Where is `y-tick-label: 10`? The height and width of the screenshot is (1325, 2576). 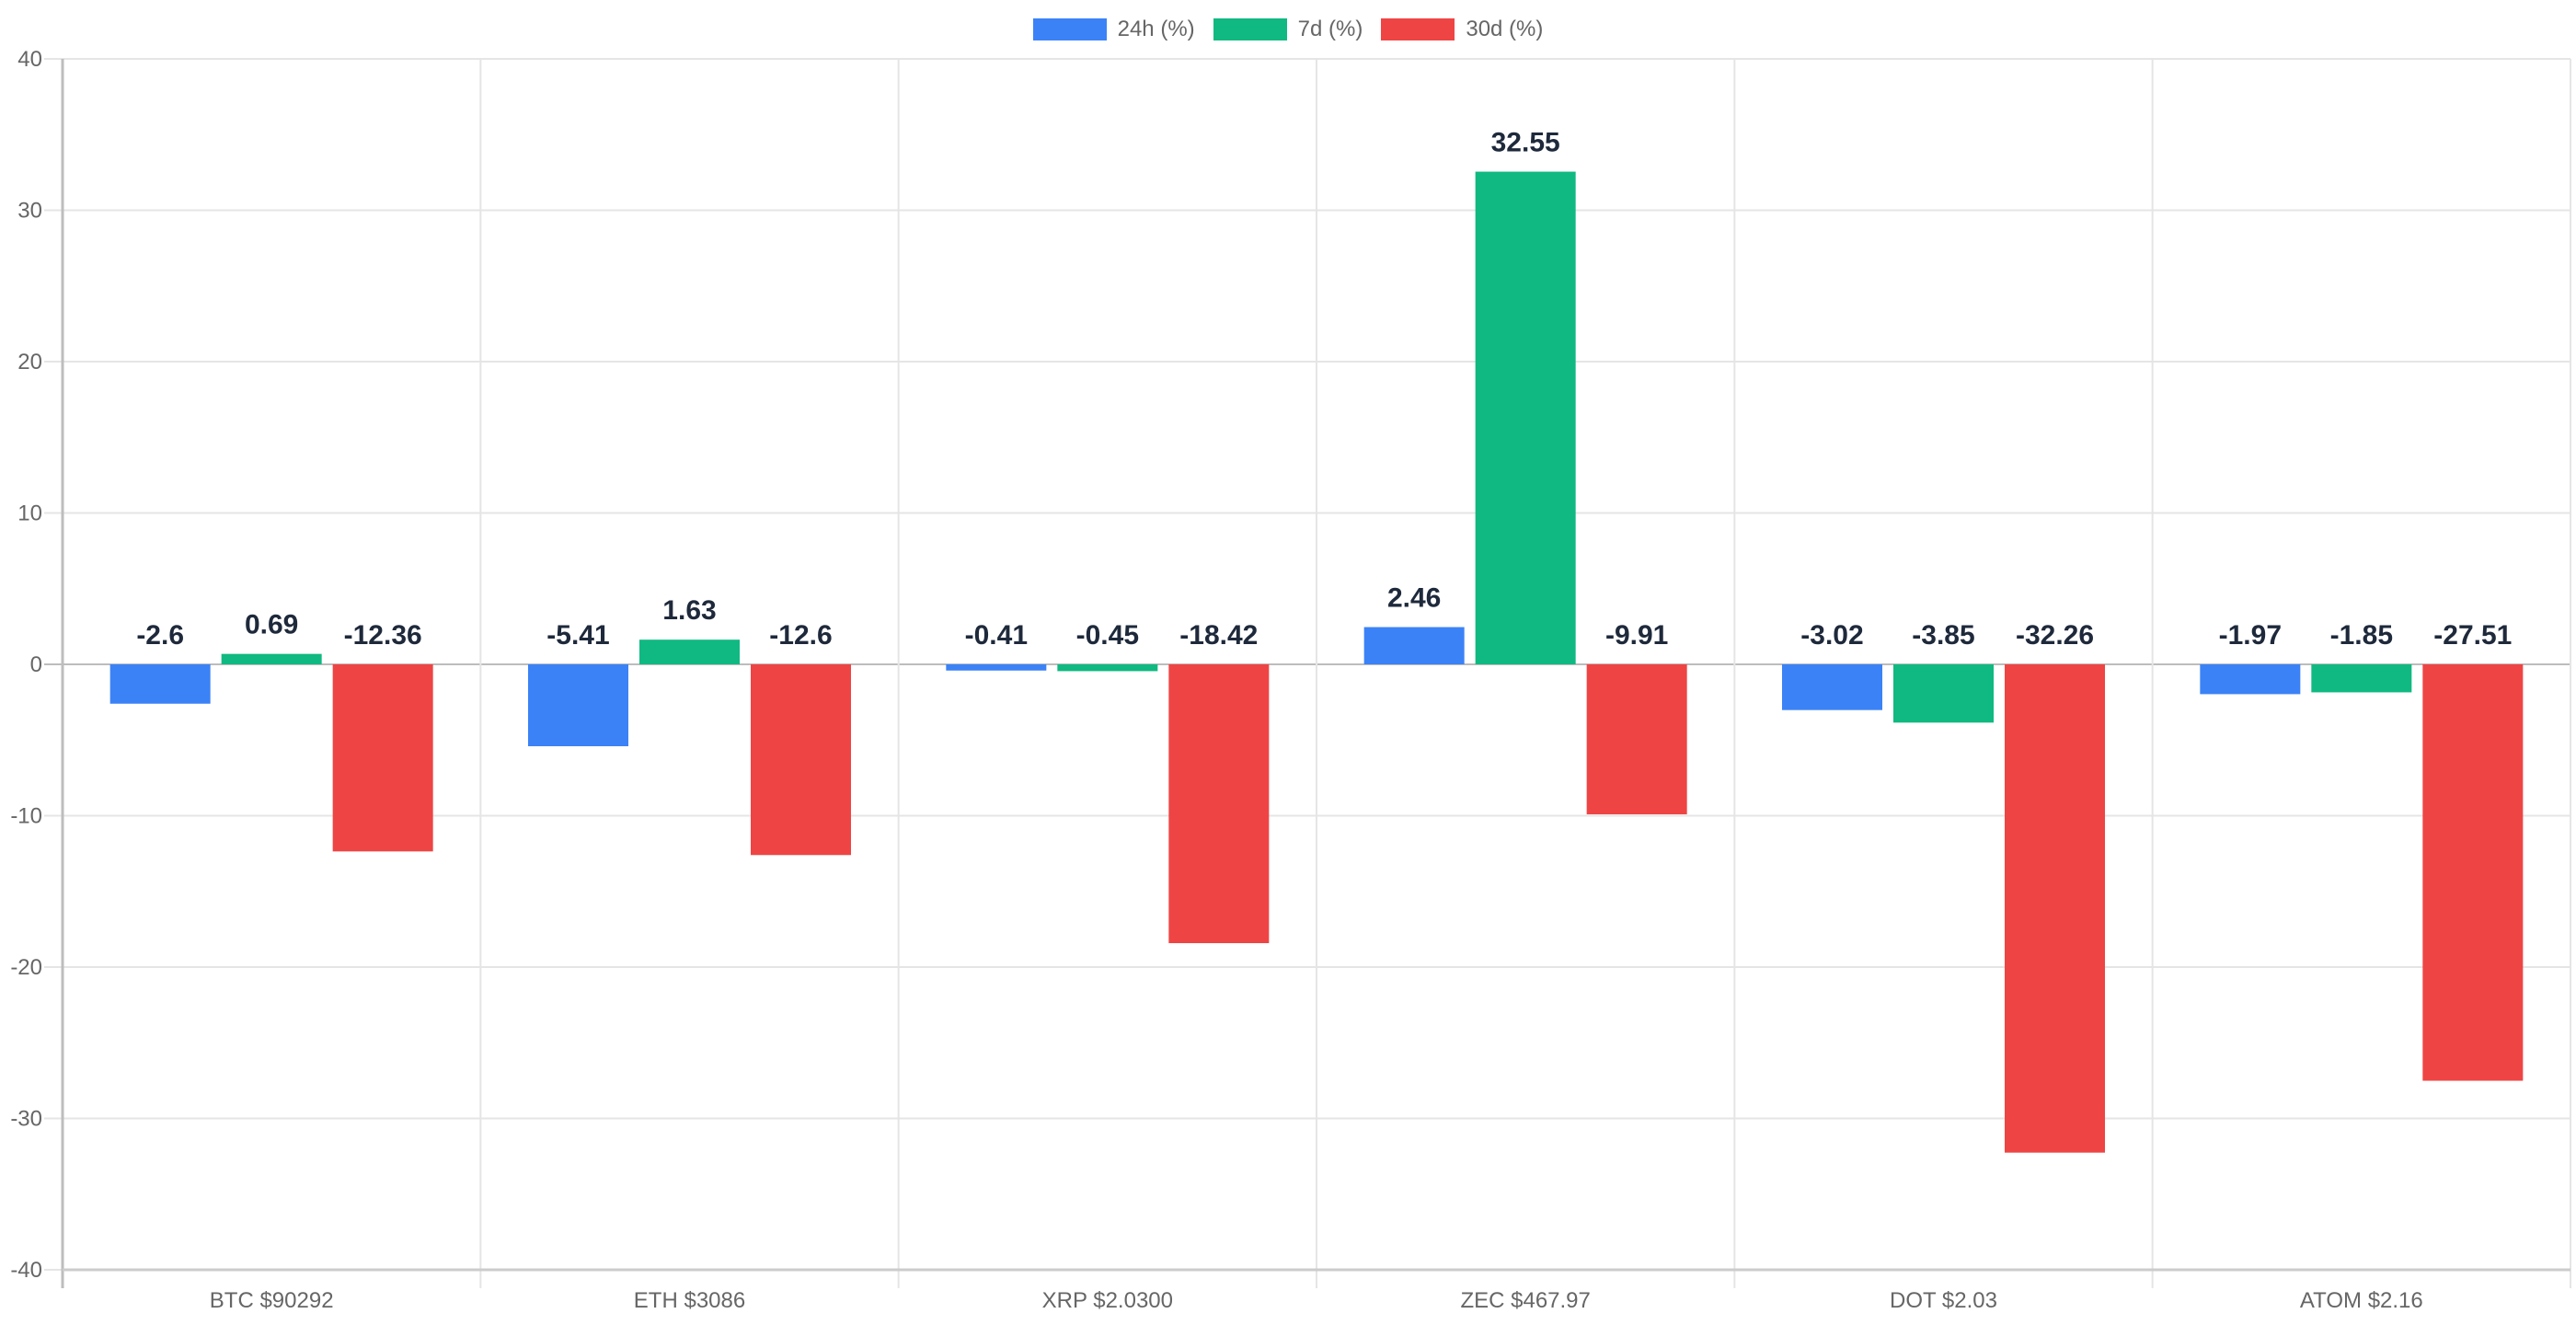 y-tick-label: 10 is located at coordinates (29, 513).